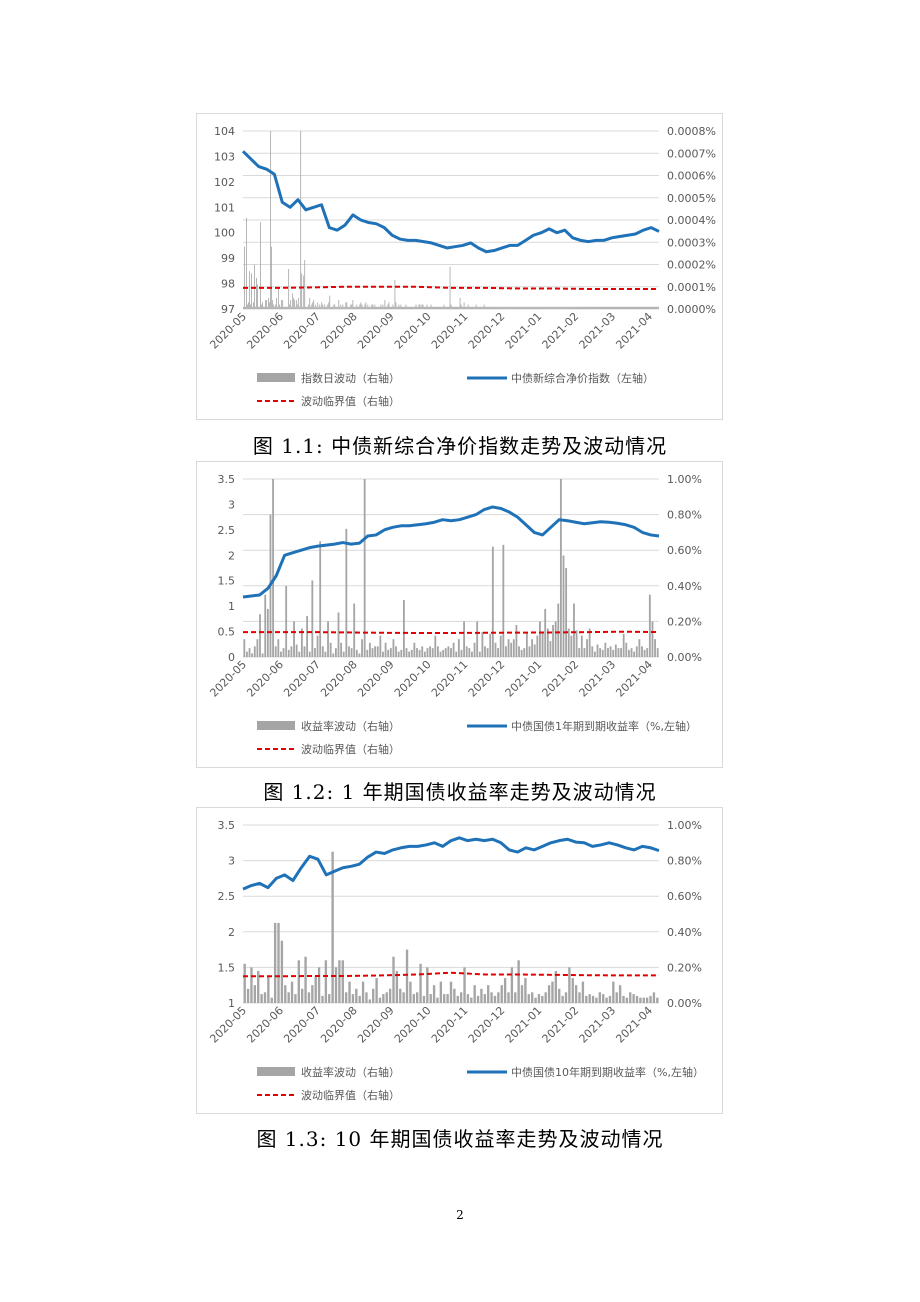 The height and width of the screenshot is (1302, 920). What do you see at coordinates (227, 967) in the screenshot?
I see `left-axis-tick-label: 1.5` at bounding box center [227, 967].